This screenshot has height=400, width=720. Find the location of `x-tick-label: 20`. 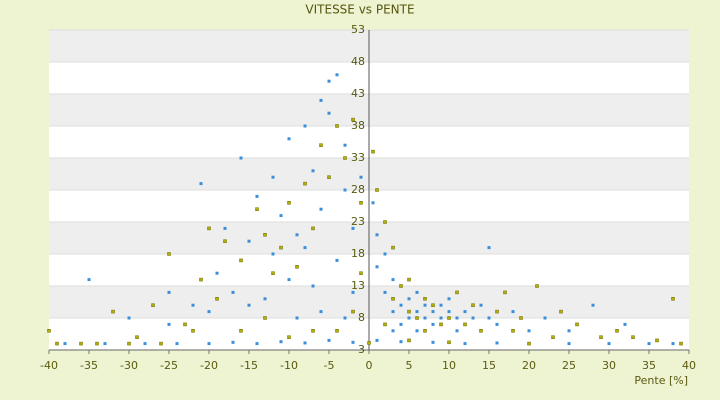

x-tick-label: 20 is located at coordinates (529, 365).